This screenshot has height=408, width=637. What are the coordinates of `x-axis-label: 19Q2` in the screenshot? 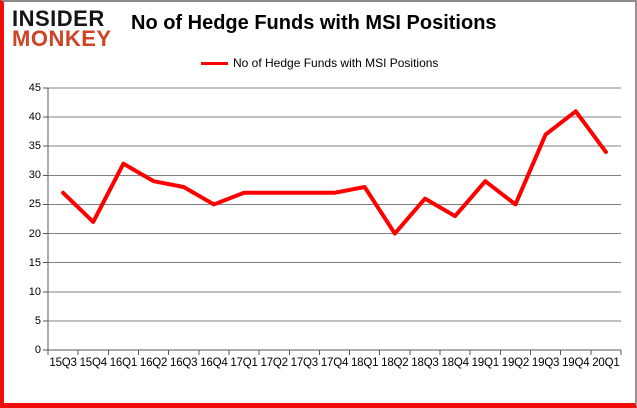 It's located at (515, 363).